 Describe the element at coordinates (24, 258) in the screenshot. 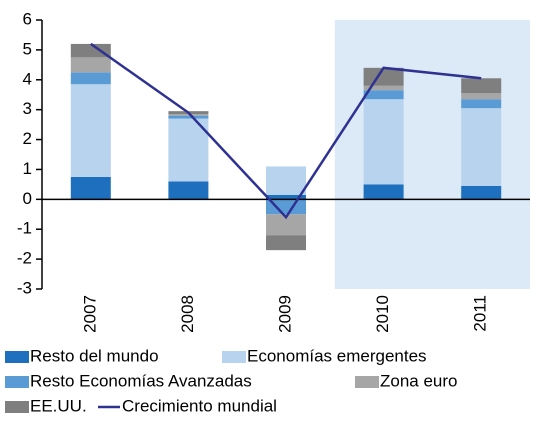

I see `y-tick-label: -2` at that location.